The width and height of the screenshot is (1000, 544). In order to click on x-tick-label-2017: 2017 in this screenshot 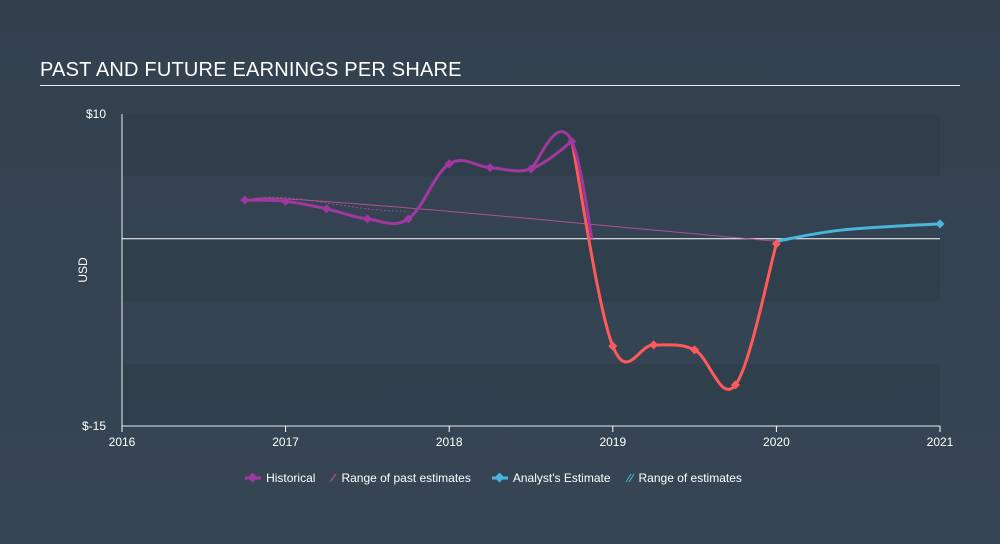, I will do `click(285, 442)`.